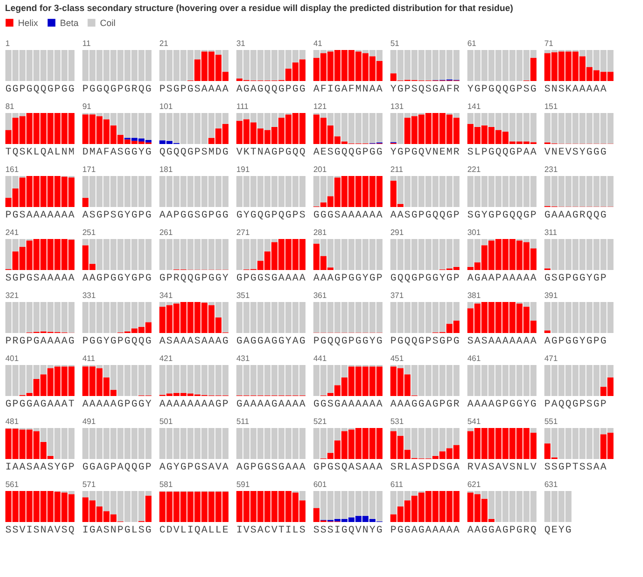  Describe the element at coordinates (89, 358) in the screenshot. I see `text: 411` at that location.